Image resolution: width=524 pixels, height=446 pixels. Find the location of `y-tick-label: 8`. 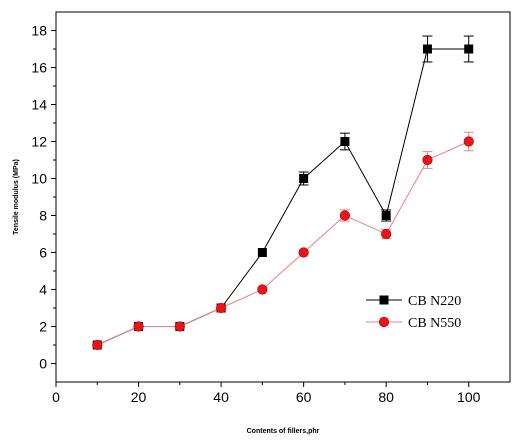

y-tick-label: 8 is located at coordinates (43, 216).